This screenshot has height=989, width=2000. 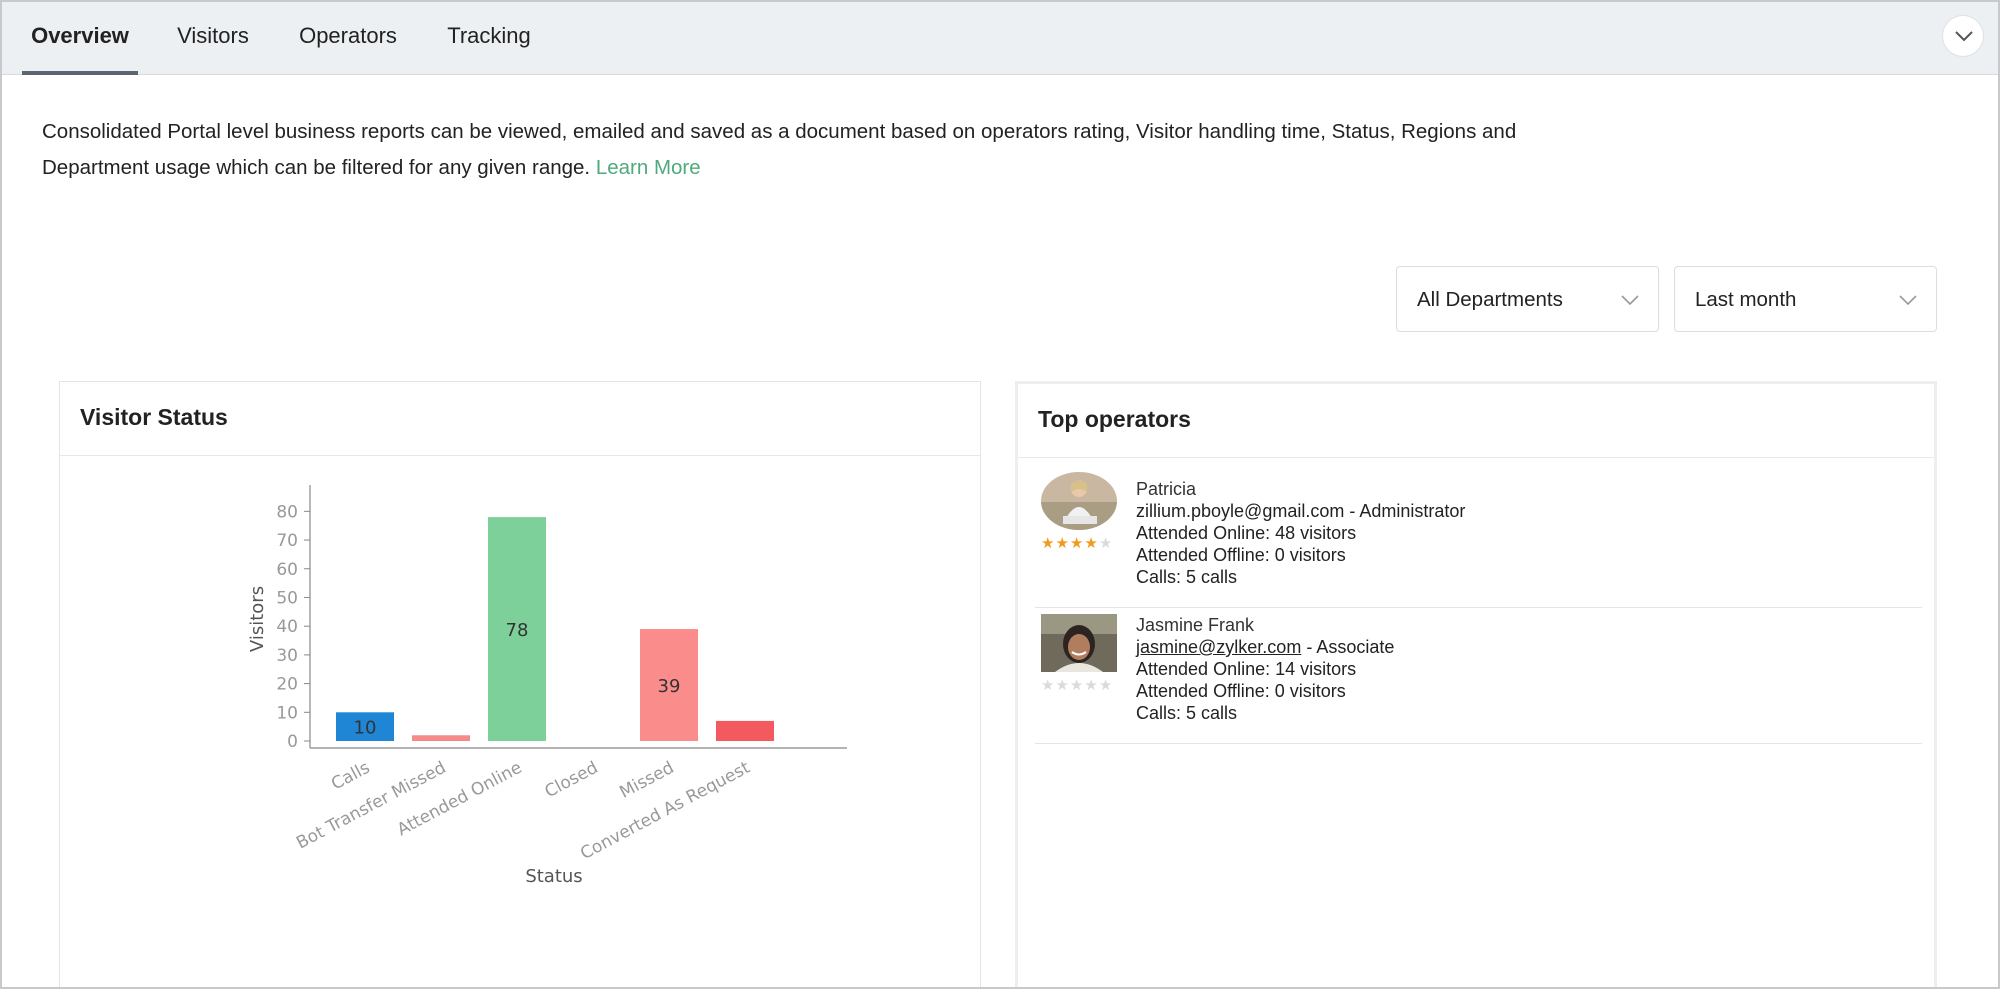 What do you see at coordinates (1350, 647) in the screenshot?
I see `operator-role: - Associate` at bounding box center [1350, 647].